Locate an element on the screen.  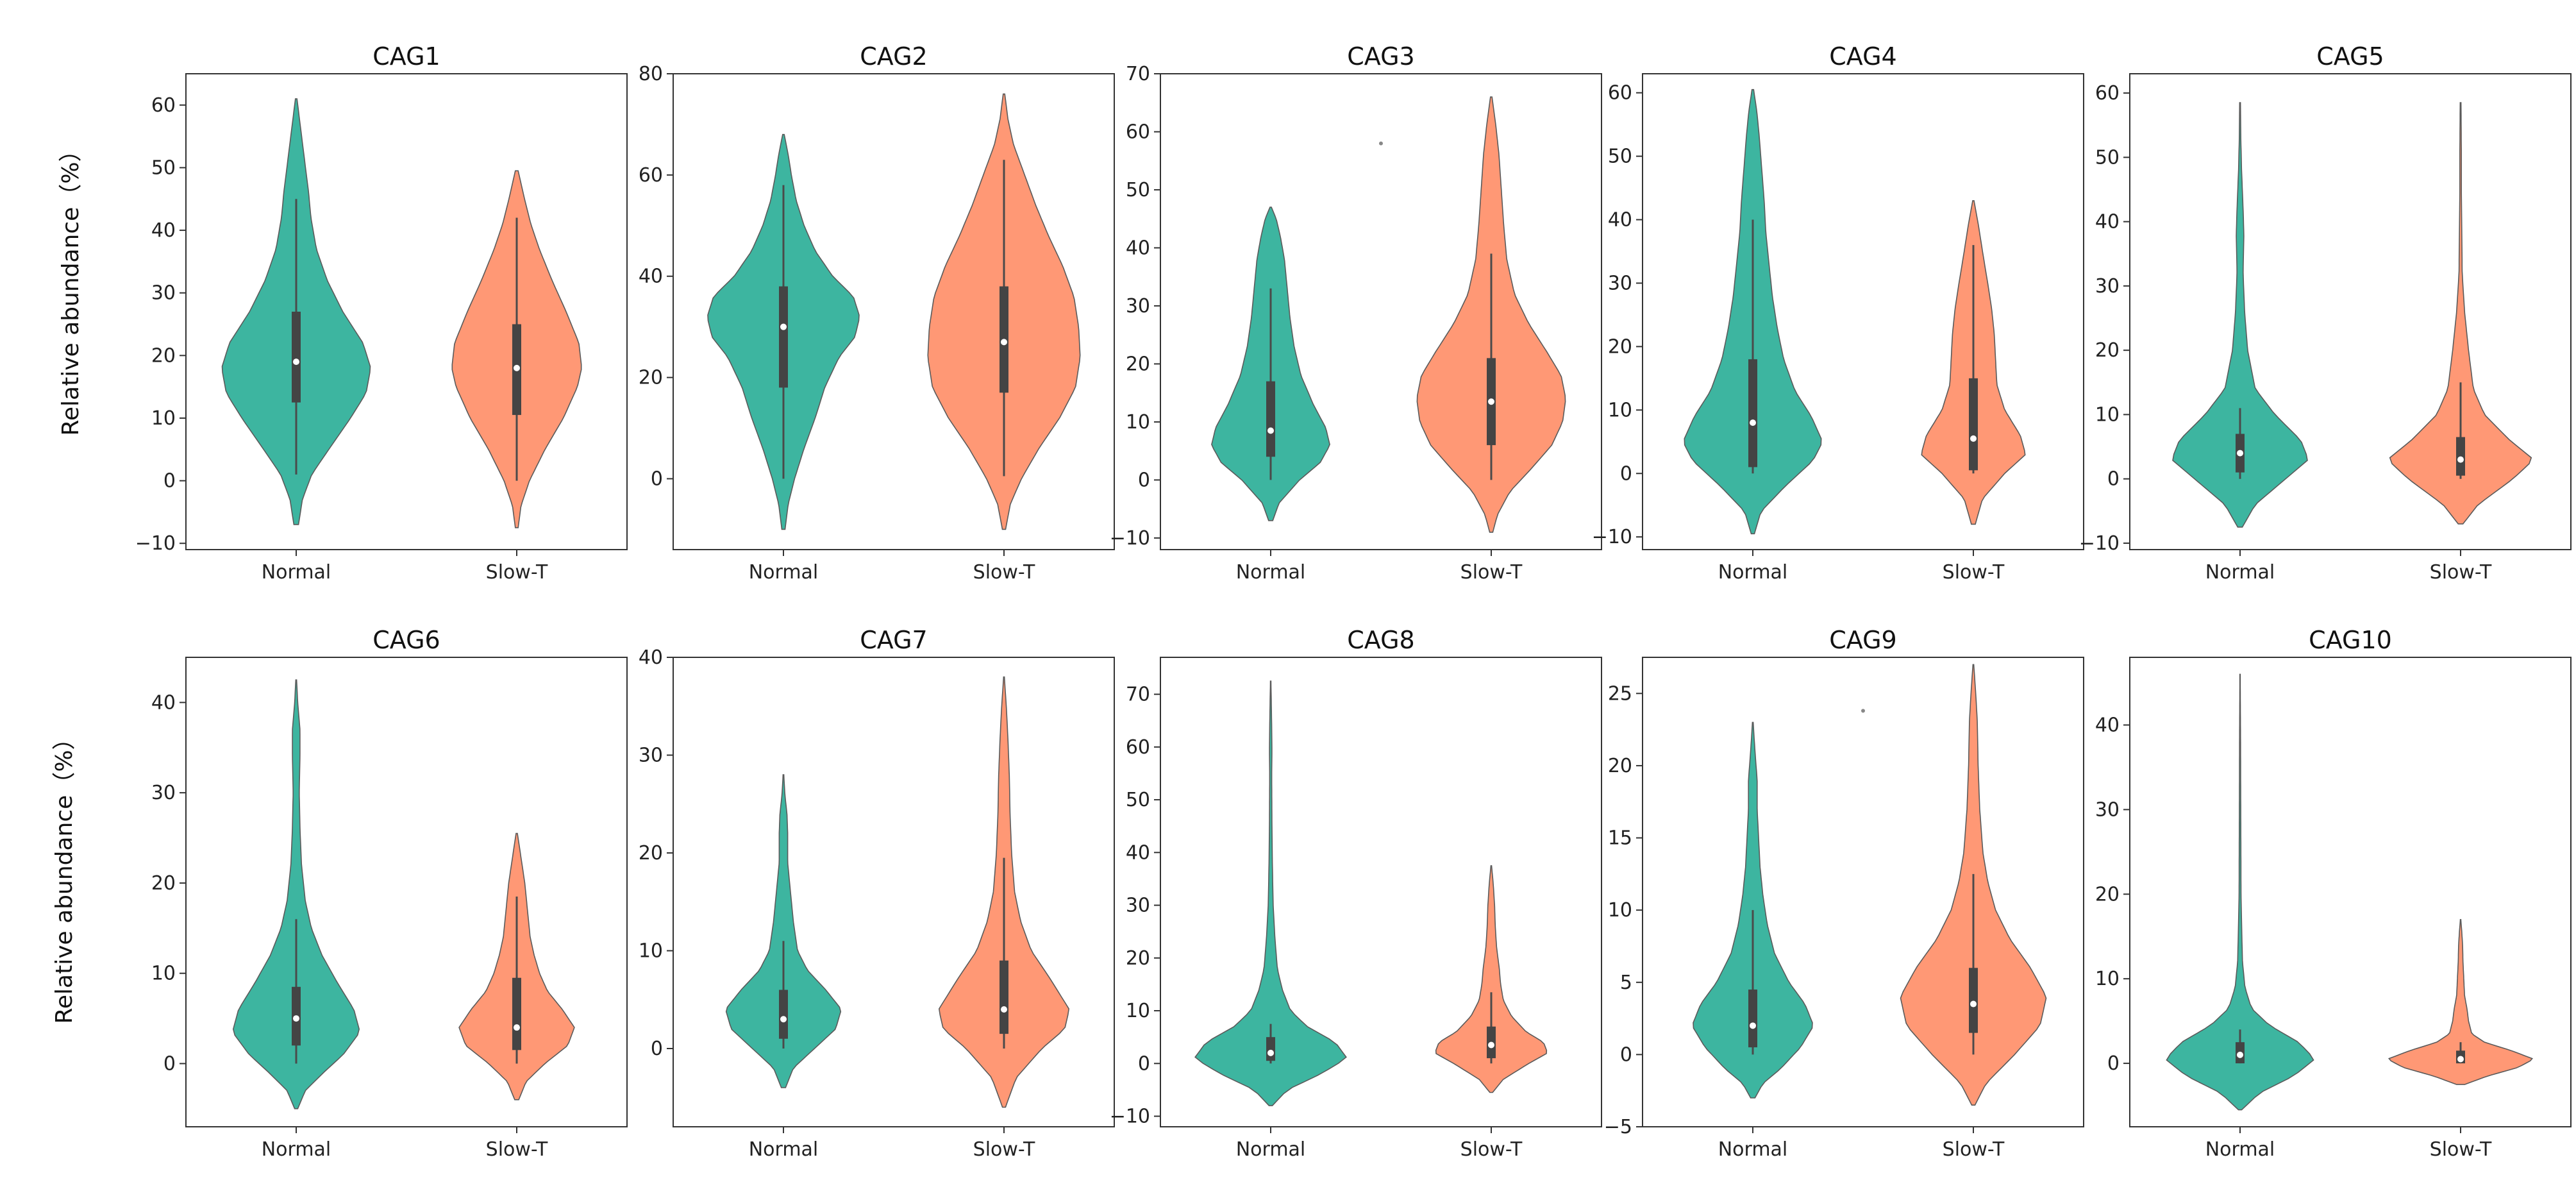
panel-title: CAG6 is located at coordinates (406, 640).